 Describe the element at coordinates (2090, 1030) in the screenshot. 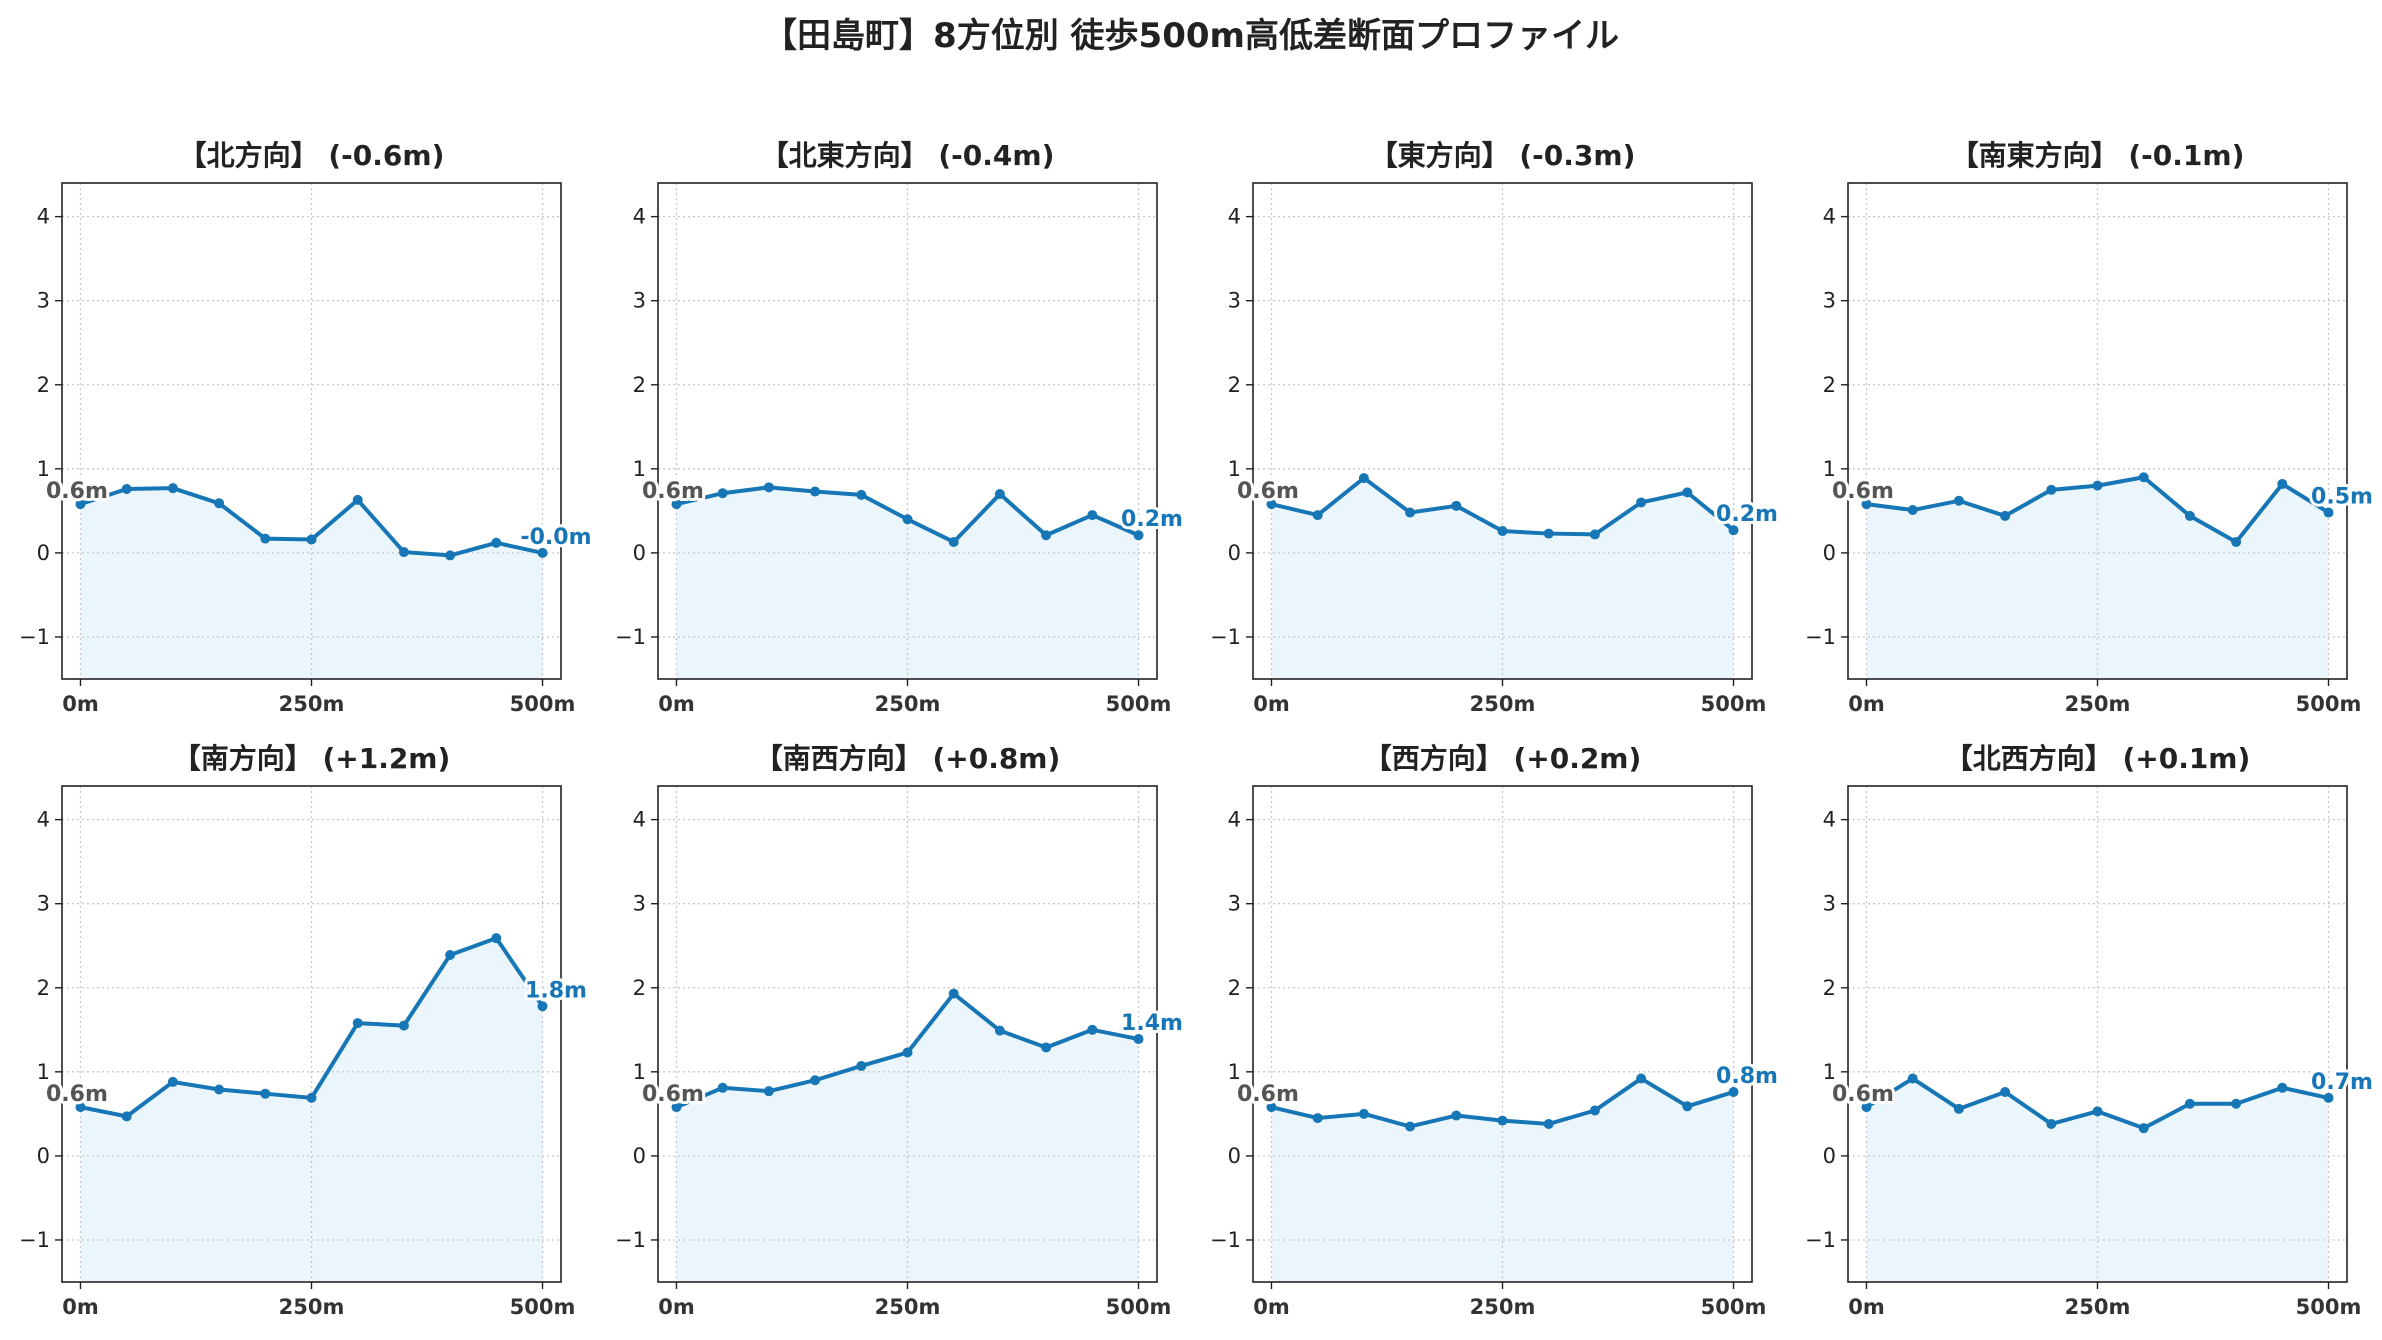

I see `subplot-8: −1 0 1 2 3 4 0m 250m 500m 【北西方向】 (+0.1m) 0.6m 0.7m` at that location.